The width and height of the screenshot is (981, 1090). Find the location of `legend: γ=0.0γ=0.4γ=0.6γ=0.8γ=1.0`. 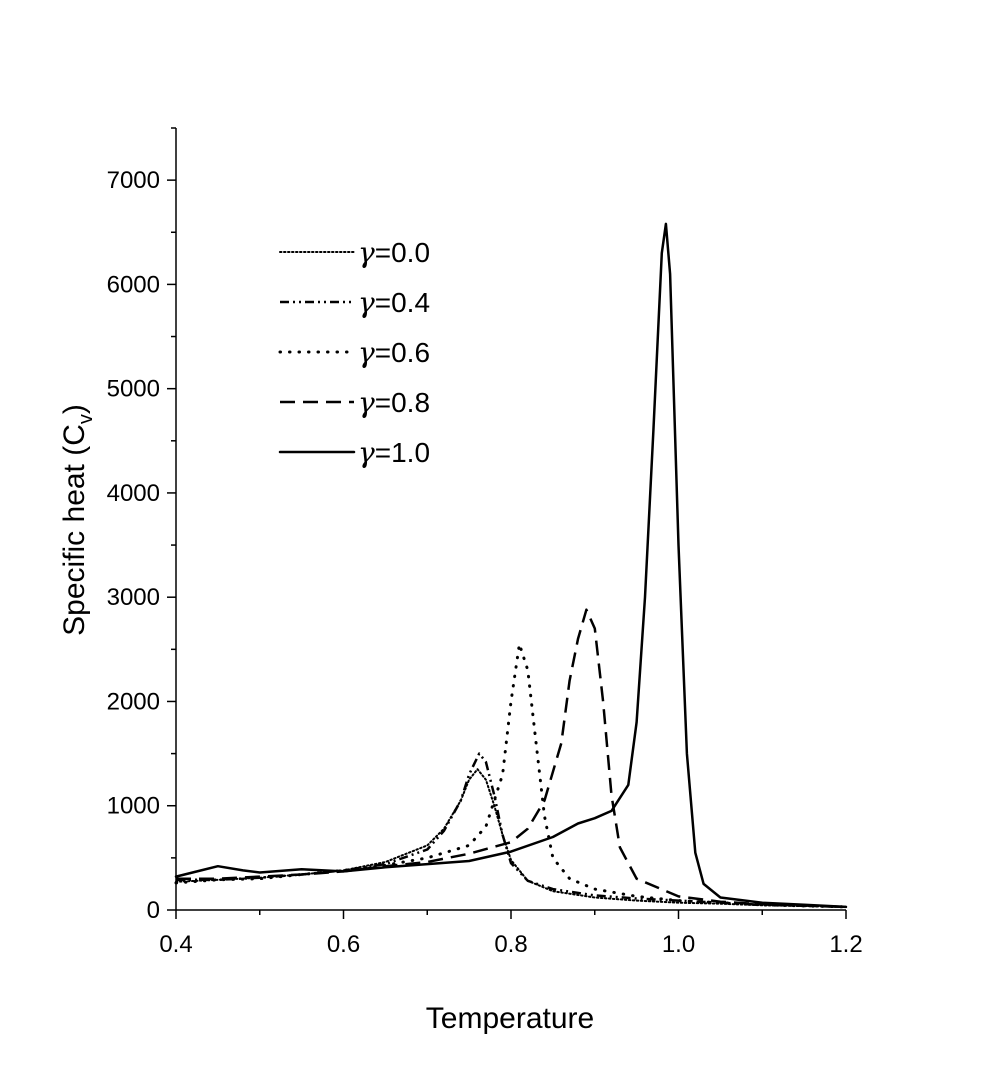

legend: γ=0.0γ=0.4γ=0.6γ=0.8γ=1.0 is located at coordinates (354, 352).